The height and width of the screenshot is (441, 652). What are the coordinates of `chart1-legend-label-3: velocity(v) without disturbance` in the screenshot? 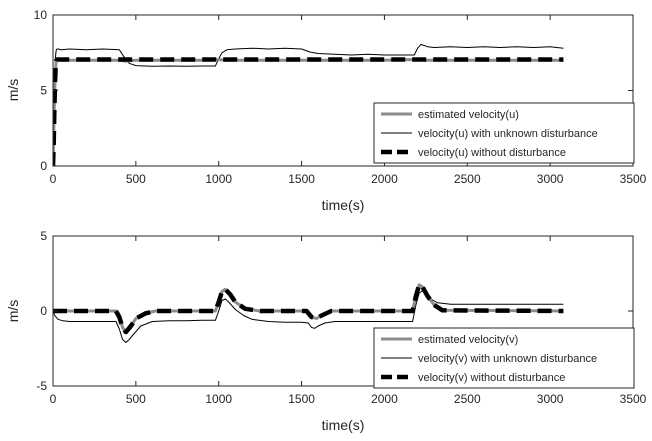 It's located at (491, 378).